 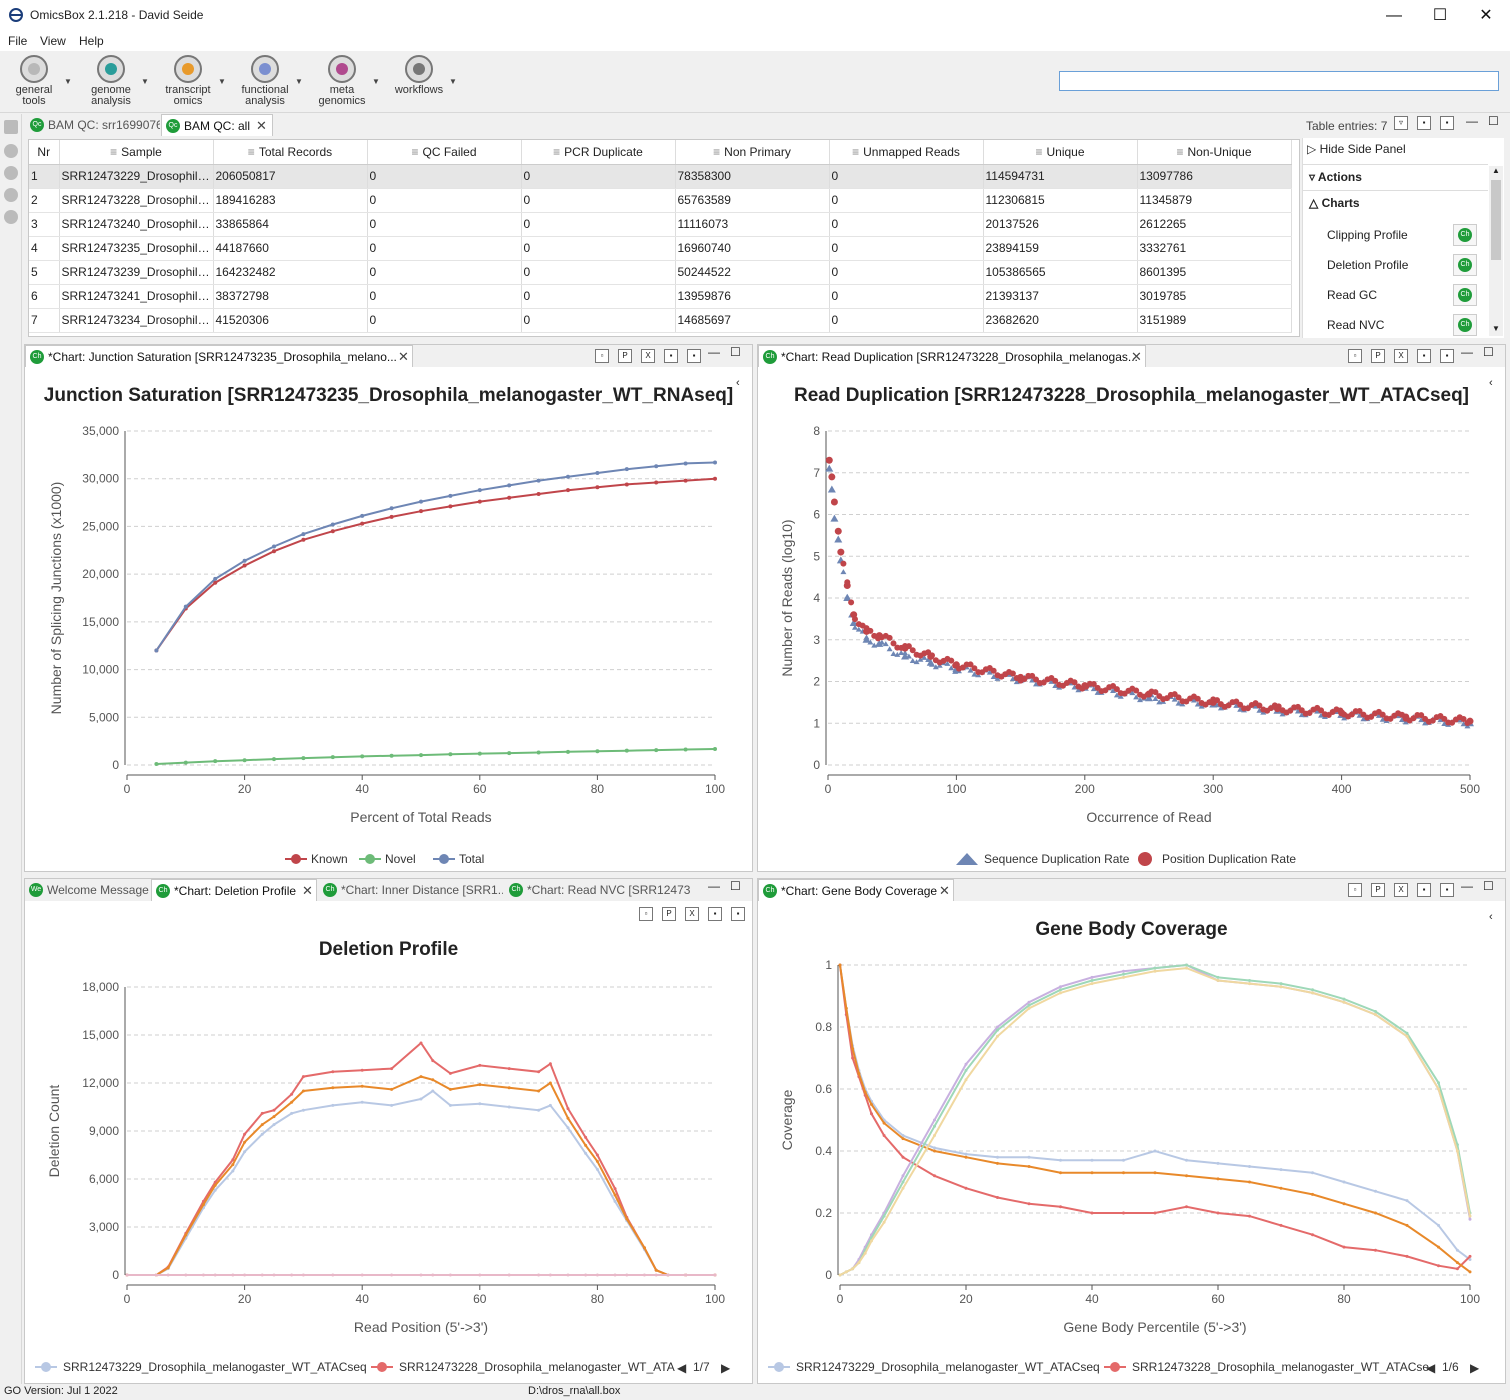 What do you see at coordinates (290, 152) in the screenshot?
I see `column-header: ≡ Total Records` at bounding box center [290, 152].